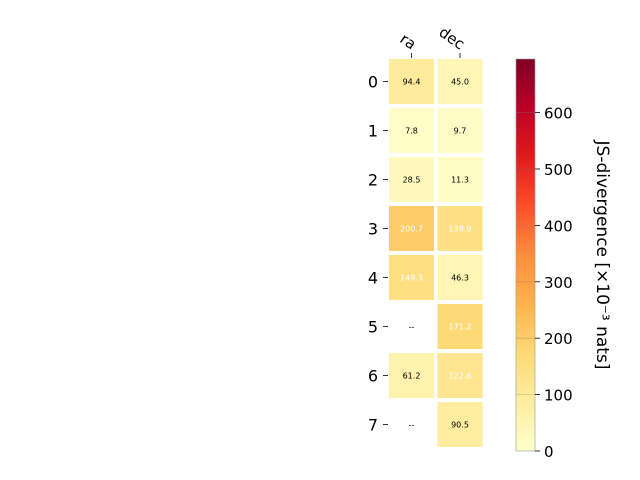 This screenshot has width=640, height=480. I want to click on column-label: ra, so click(408, 42).